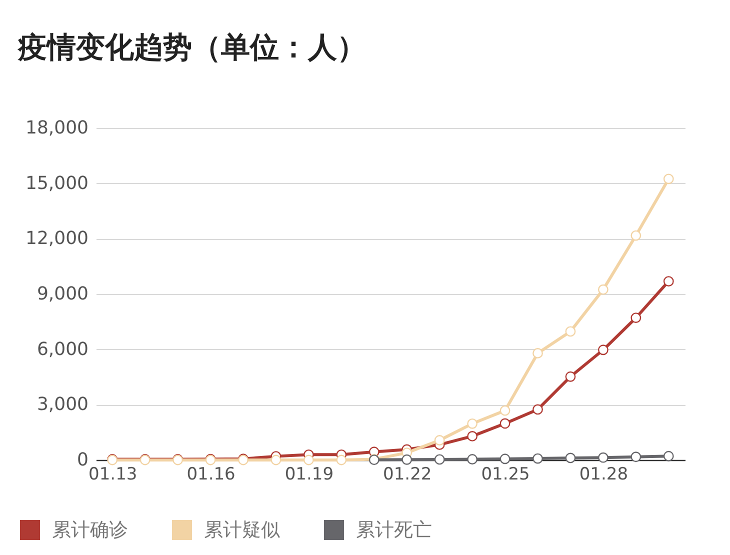 This screenshot has width=730, height=555. What do you see at coordinates (62, 405) in the screenshot?
I see `y-tick-label: 3,000` at bounding box center [62, 405].